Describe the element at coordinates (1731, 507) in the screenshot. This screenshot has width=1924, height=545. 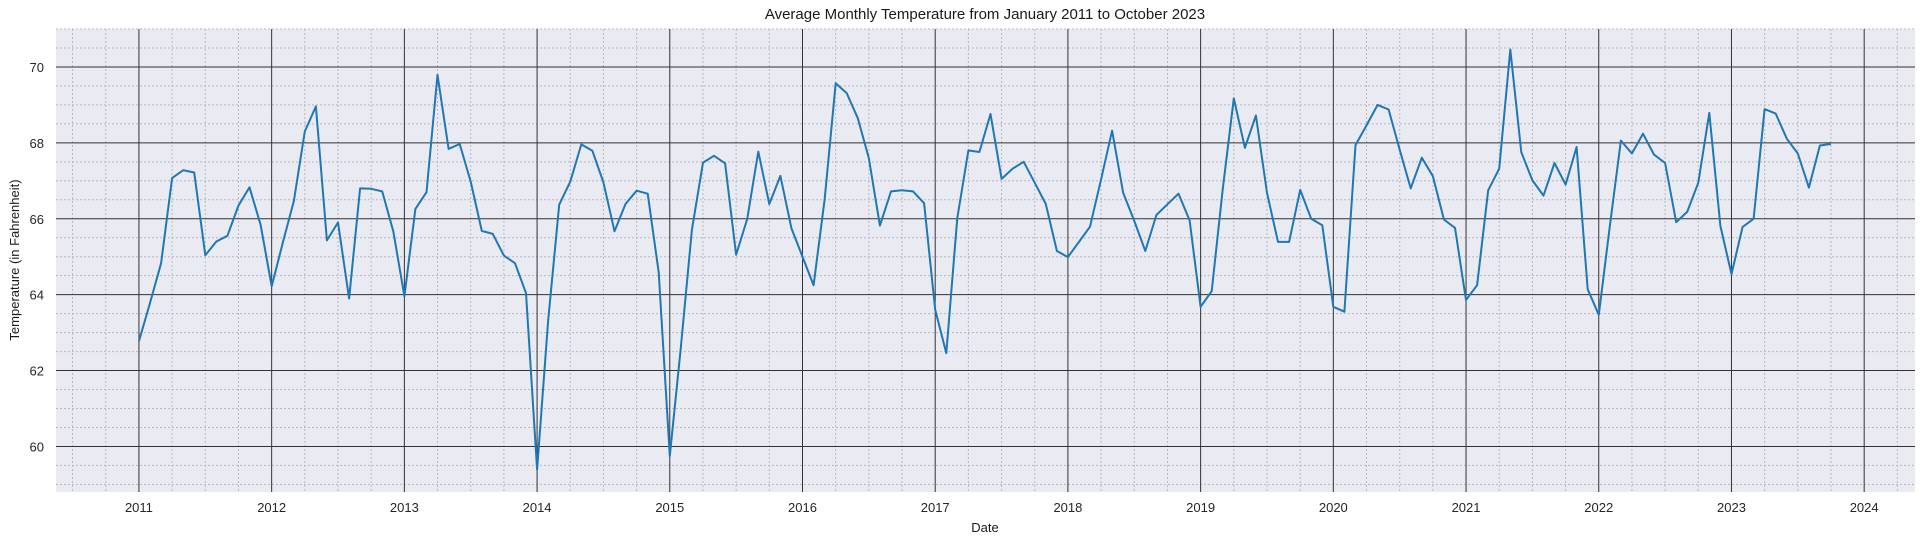
I see `x-tick-label: 2023` at that location.